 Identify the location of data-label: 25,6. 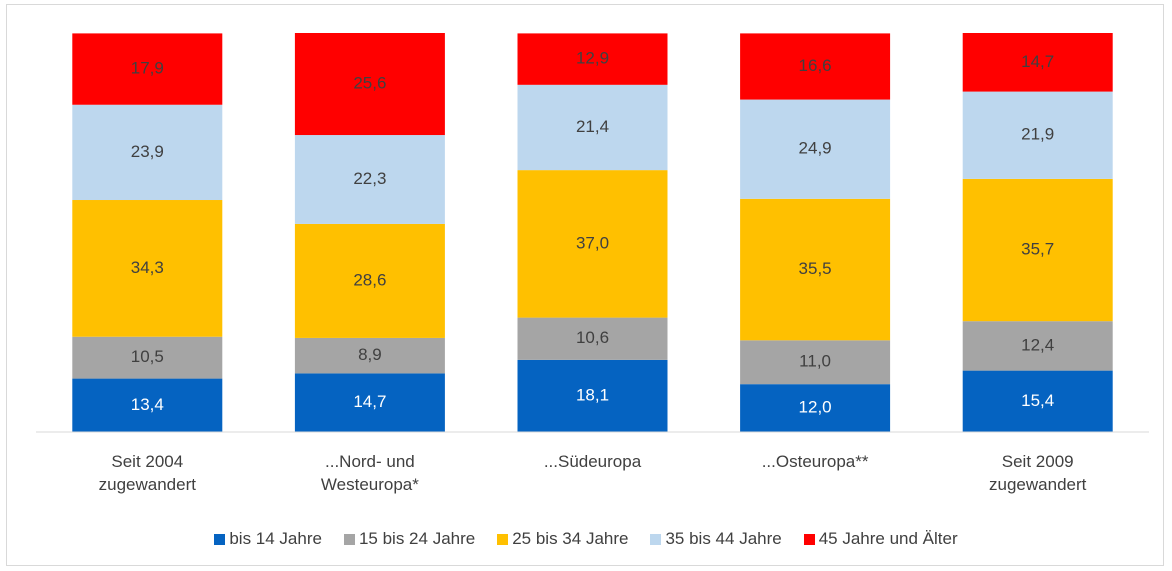
(369, 83).